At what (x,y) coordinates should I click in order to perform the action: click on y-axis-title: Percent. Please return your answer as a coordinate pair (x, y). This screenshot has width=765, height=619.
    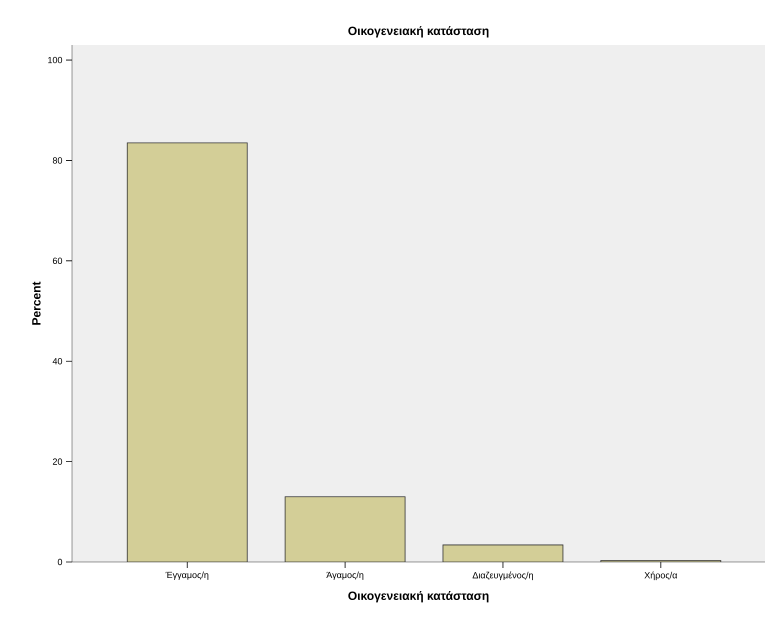
    Looking at the image, I should click on (36, 303).